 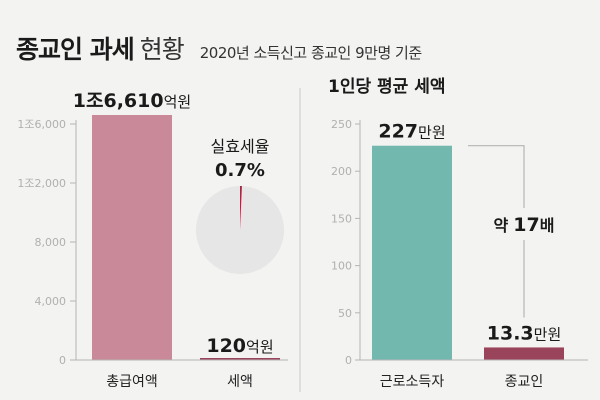 What do you see at coordinates (260, 347) in the screenshot?
I see `value-label-tax-unit: 억원` at bounding box center [260, 347].